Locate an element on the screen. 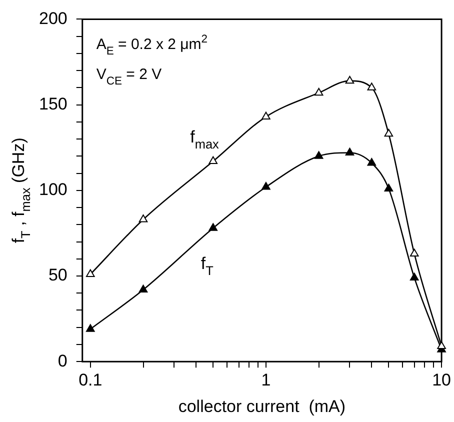 The width and height of the screenshot is (454, 422). y-tick-label: 100 is located at coordinates (53, 190).